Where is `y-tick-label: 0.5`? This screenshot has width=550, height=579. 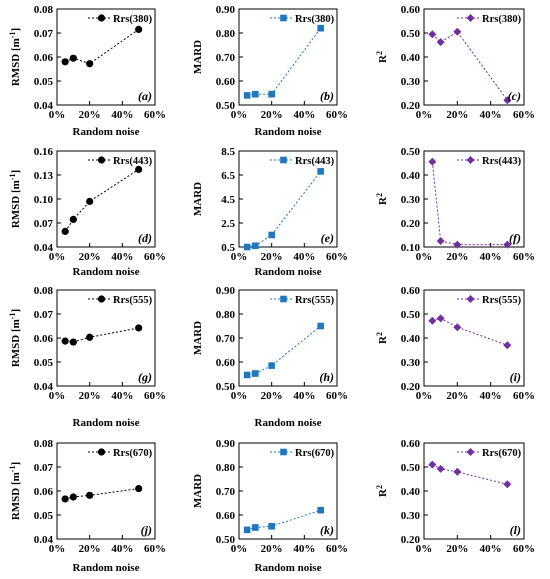 y-tick-label: 0.5 is located at coordinates (228, 248).